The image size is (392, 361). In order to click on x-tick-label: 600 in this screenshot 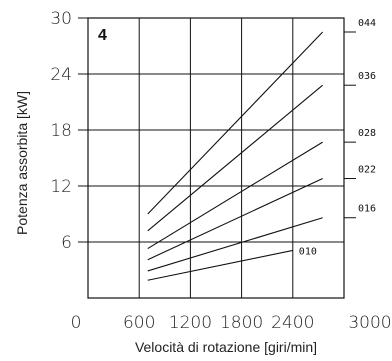, I will do `click(139, 323)`.